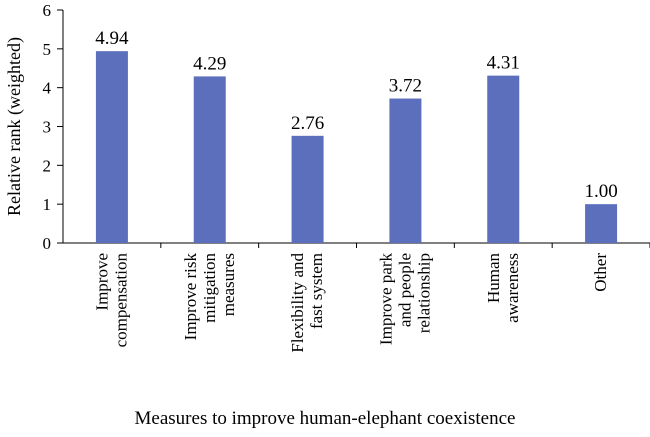 This screenshot has height=437, width=650. Describe the element at coordinates (111, 300) in the screenshot. I see `category-label: Improvecompensation` at that location.